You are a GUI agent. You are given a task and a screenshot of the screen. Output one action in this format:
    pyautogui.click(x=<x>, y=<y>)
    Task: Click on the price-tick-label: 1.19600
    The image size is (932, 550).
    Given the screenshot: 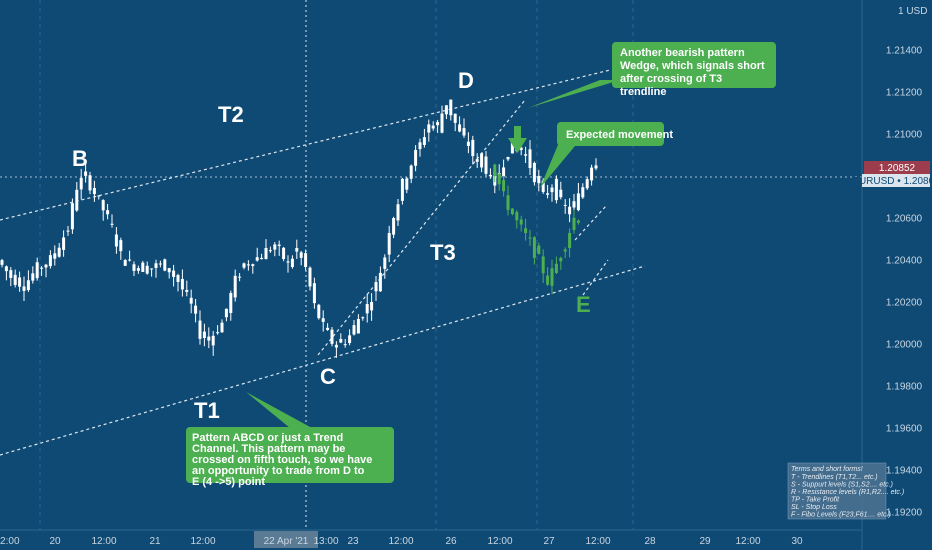 What is the action you would take?
    pyautogui.click(x=904, y=429)
    